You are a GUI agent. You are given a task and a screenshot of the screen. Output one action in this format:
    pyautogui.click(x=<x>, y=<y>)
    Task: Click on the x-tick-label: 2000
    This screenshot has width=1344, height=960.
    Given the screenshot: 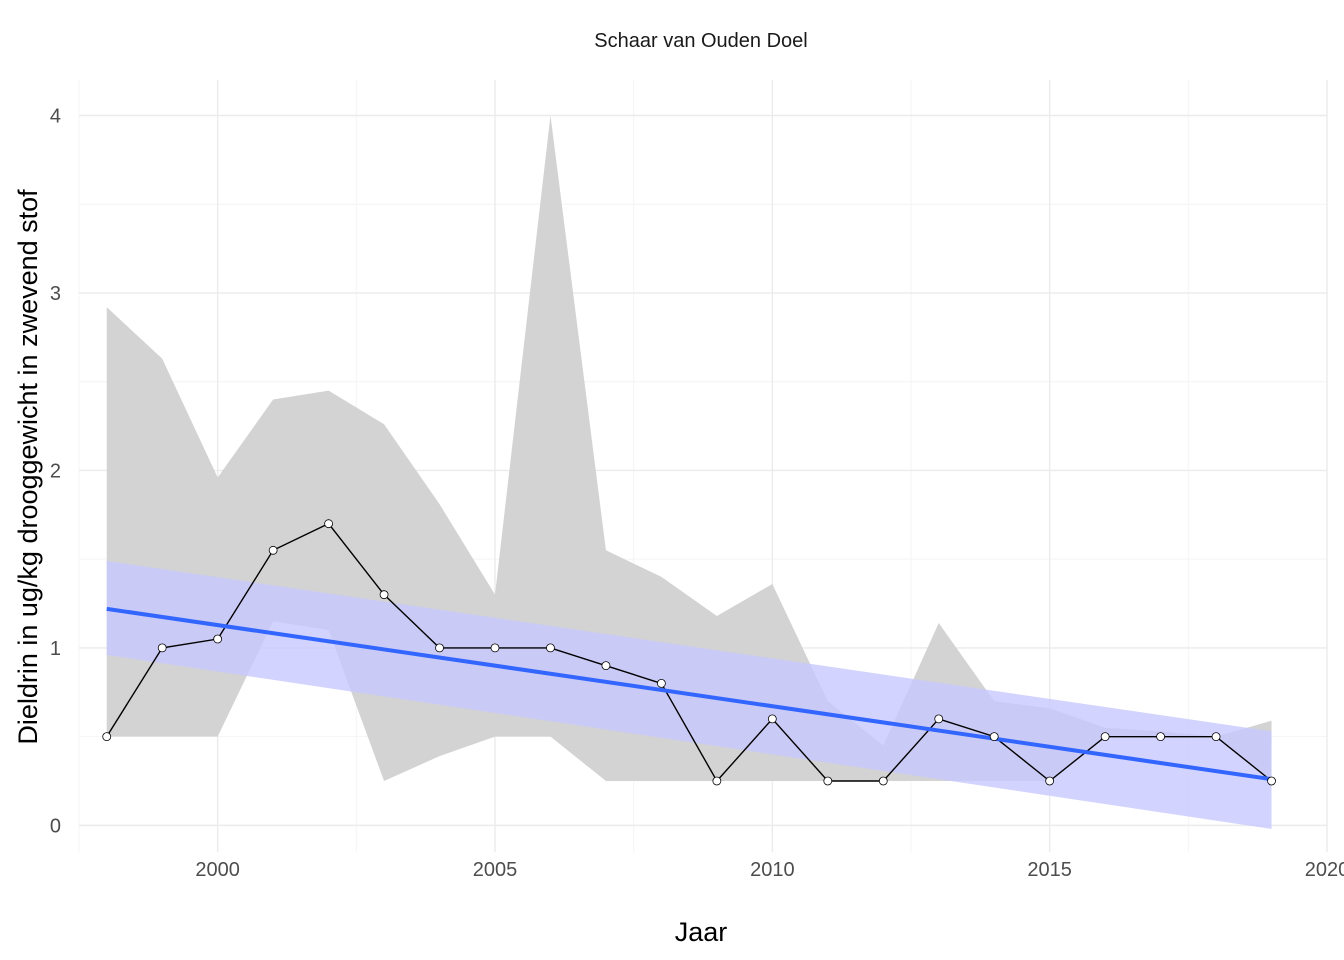 What is the action you would take?
    pyautogui.click(x=217, y=870)
    